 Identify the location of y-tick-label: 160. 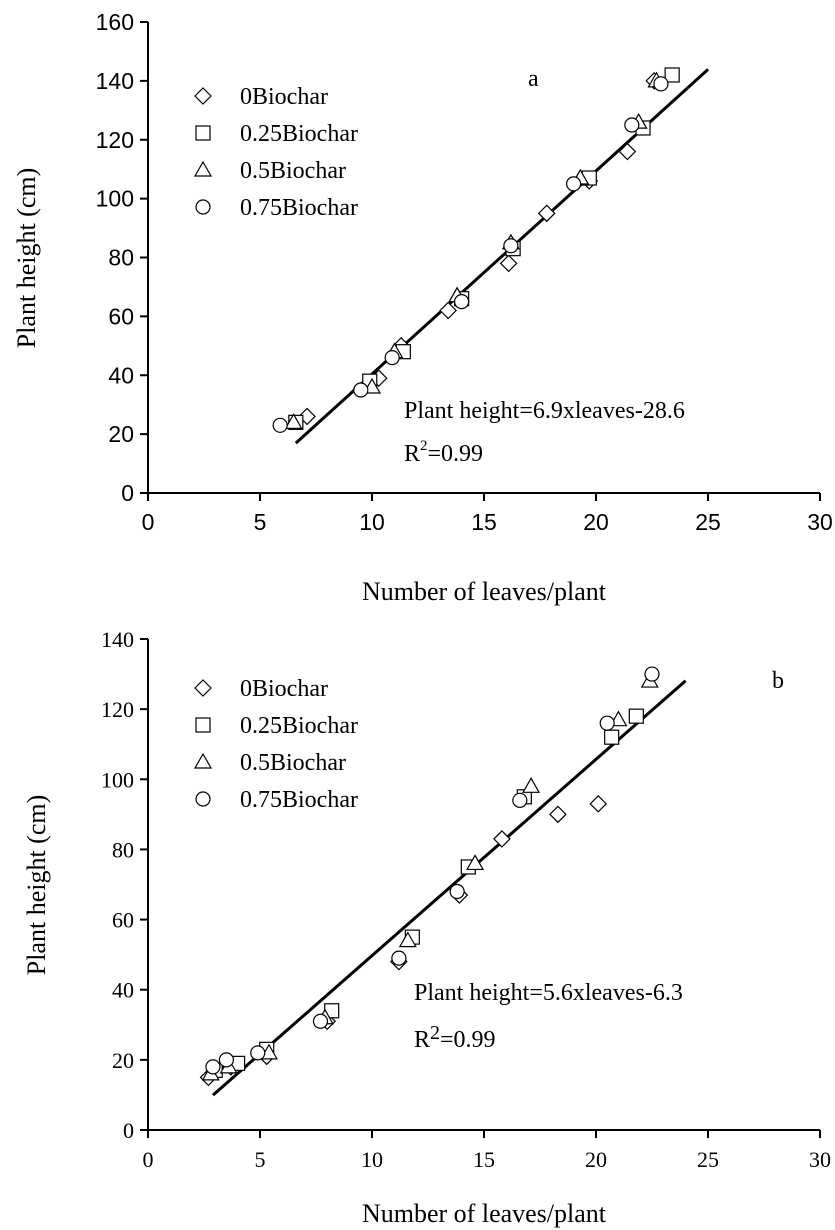
(115, 22).